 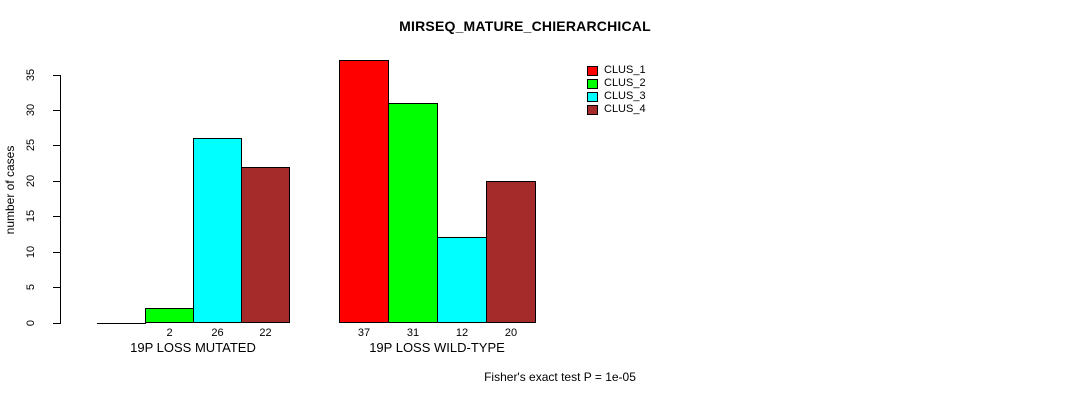 What do you see at coordinates (30, 322) in the screenshot?
I see `y-axis-tick-label: 0` at bounding box center [30, 322].